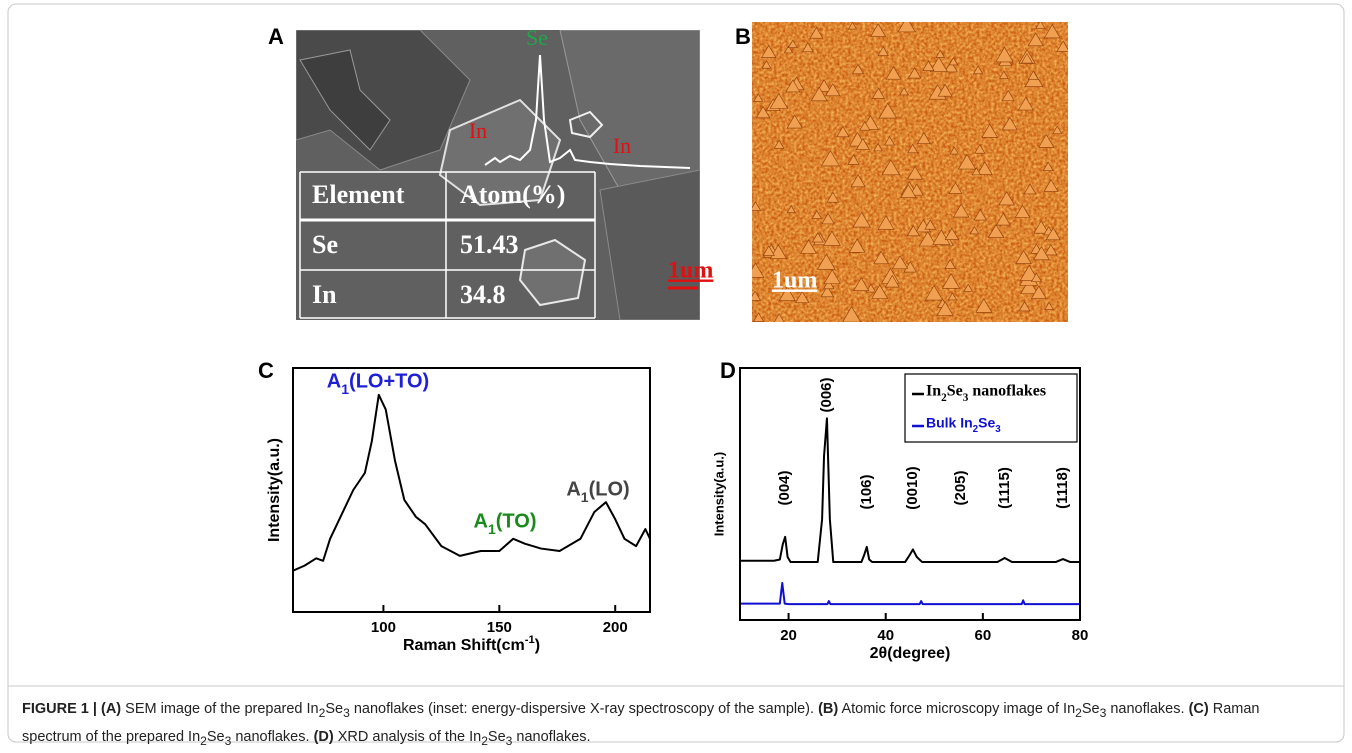 Image resolution: width=1352 pixels, height=753 pixels. I want to click on table-cell: Se, so click(325, 244).